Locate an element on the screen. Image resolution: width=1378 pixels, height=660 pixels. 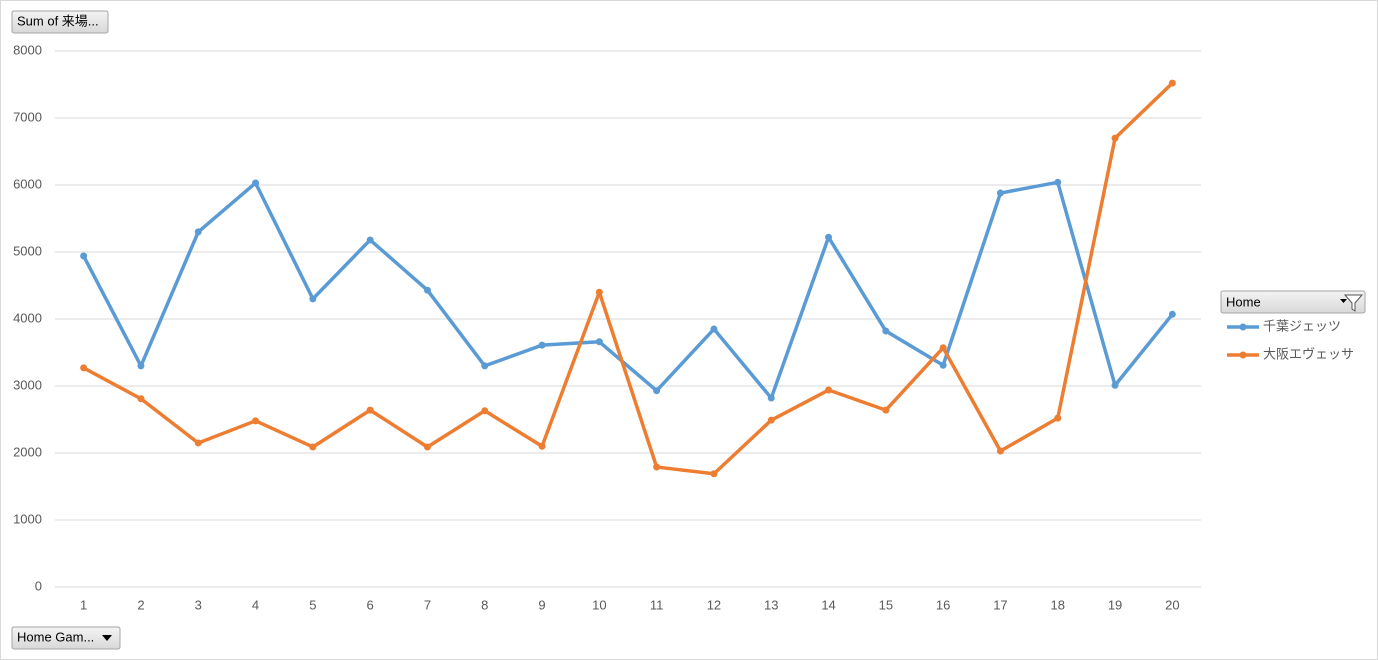
x-tick-label: 9 is located at coordinates (541, 604).